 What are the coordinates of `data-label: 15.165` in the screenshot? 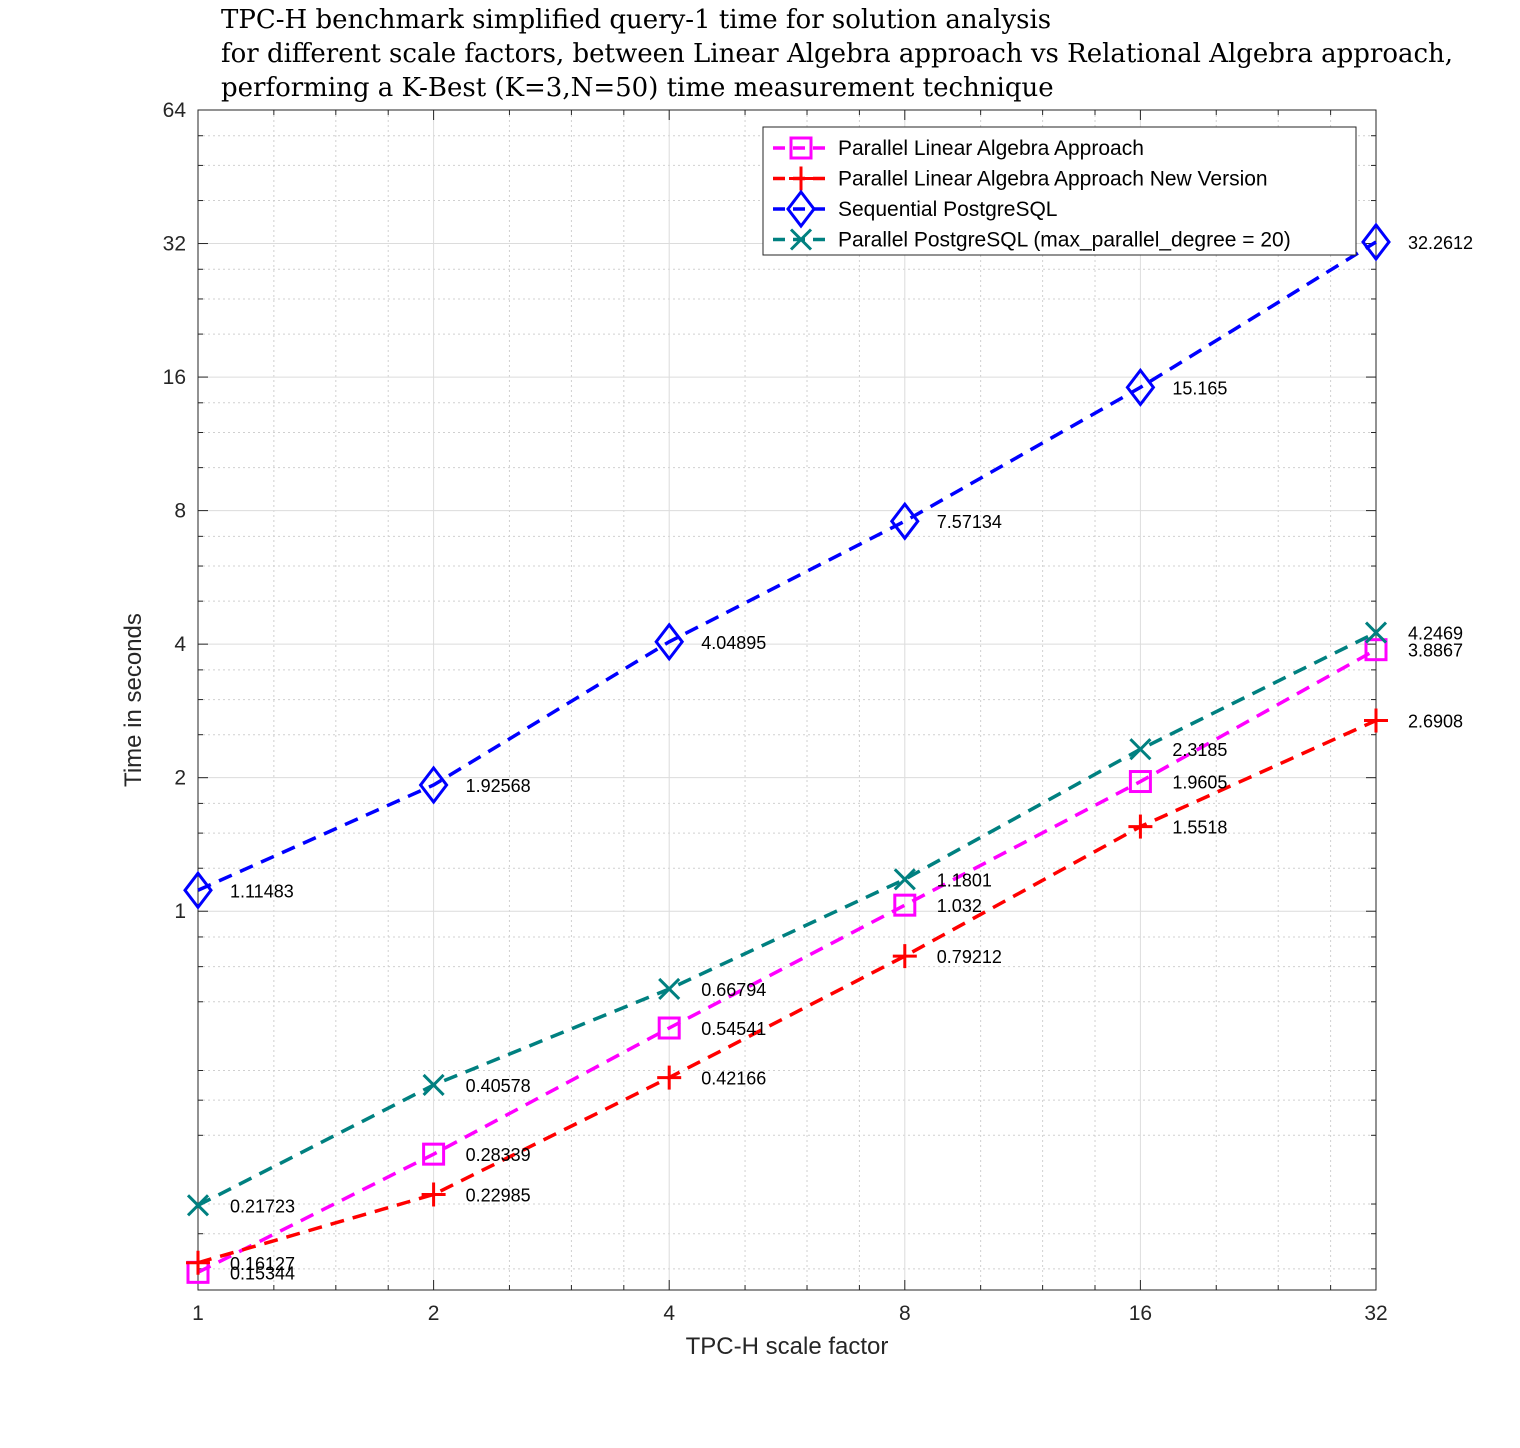 It's located at (1199, 388).